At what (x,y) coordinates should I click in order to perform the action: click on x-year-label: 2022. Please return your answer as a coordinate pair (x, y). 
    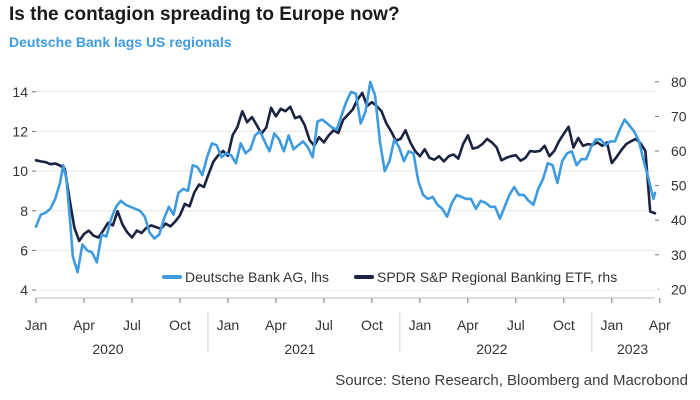
    Looking at the image, I should click on (491, 349).